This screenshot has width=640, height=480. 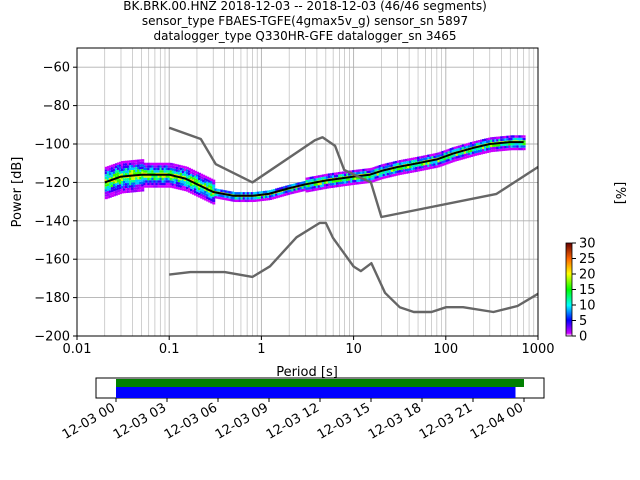 I want to click on coverage-tick-label: 12-03 15, so click(x=344, y=421).